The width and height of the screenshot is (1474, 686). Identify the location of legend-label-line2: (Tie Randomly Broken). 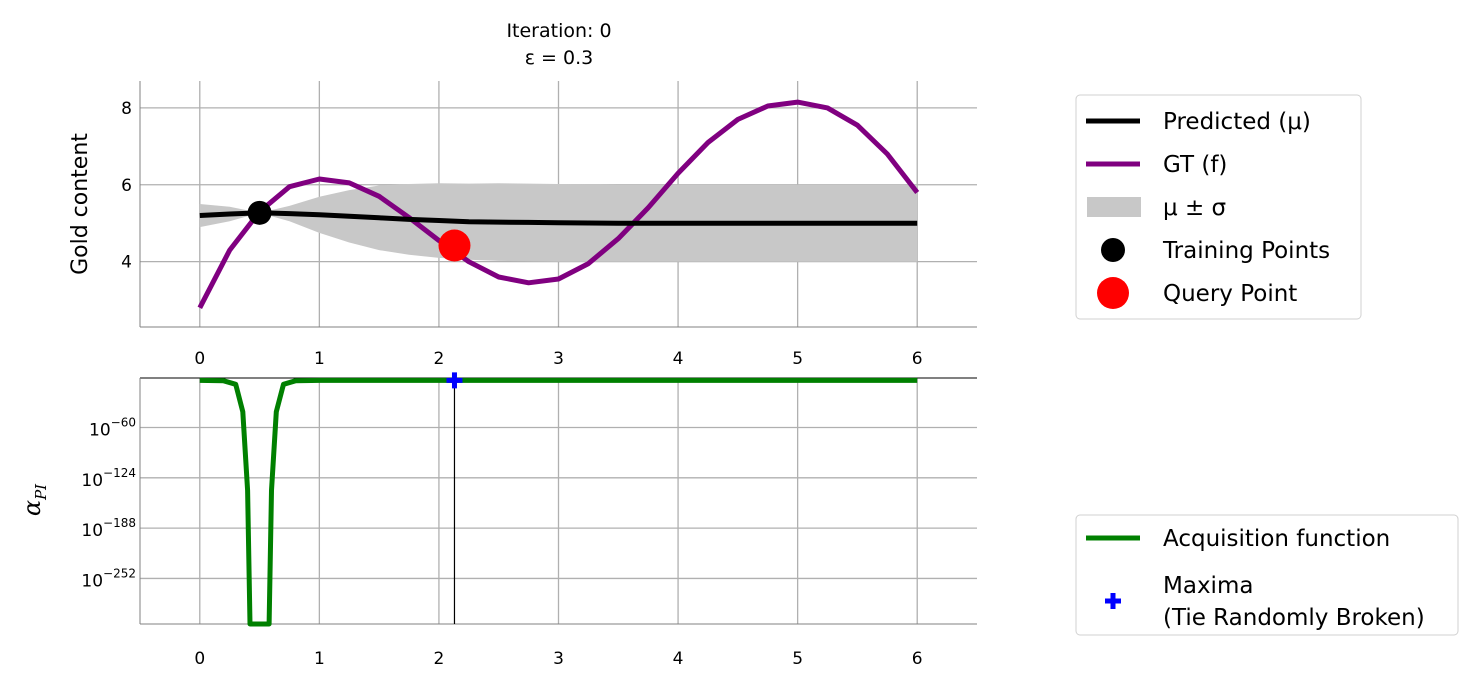
(1294, 618).